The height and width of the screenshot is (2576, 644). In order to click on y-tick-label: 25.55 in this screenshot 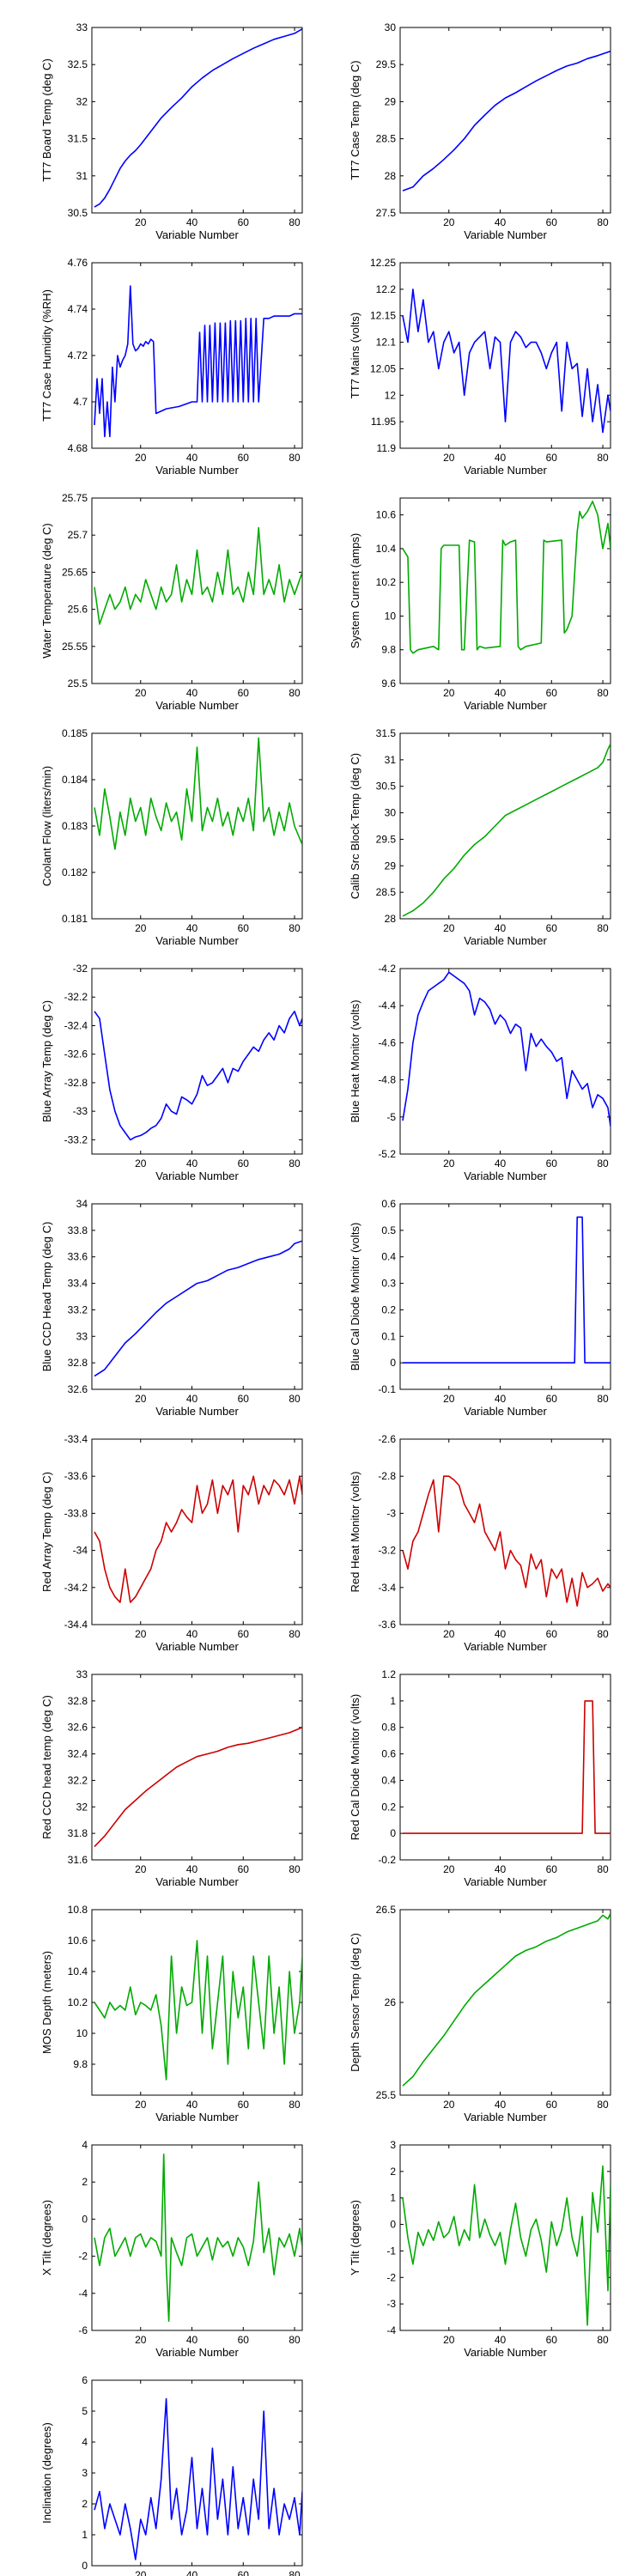, I will do `click(75, 647)`.